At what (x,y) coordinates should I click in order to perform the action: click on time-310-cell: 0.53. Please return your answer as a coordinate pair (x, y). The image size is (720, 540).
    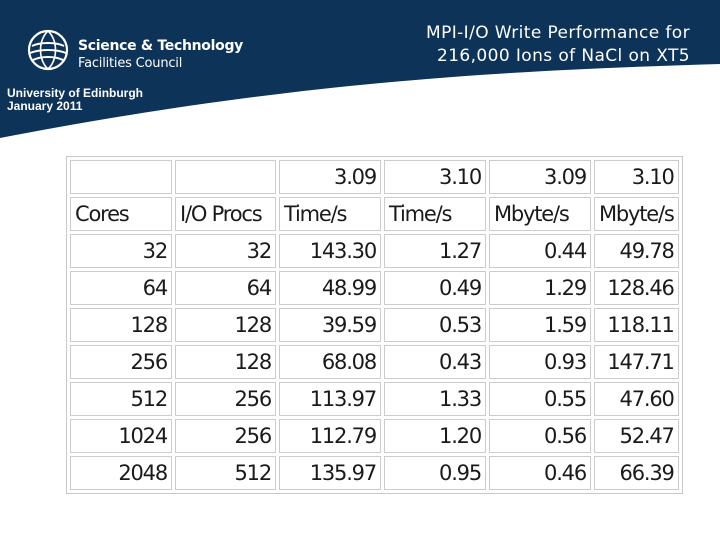
    Looking at the image, I should click on (435, 325).